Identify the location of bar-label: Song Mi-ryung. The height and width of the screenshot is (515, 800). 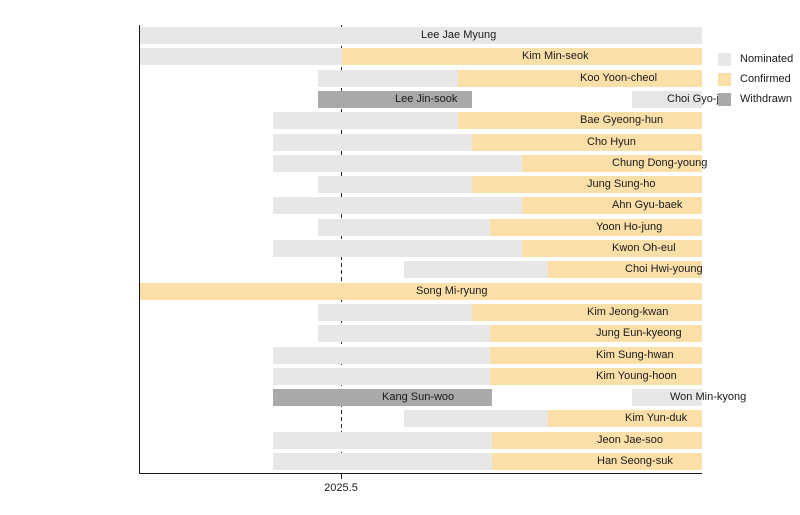
(452, 290).